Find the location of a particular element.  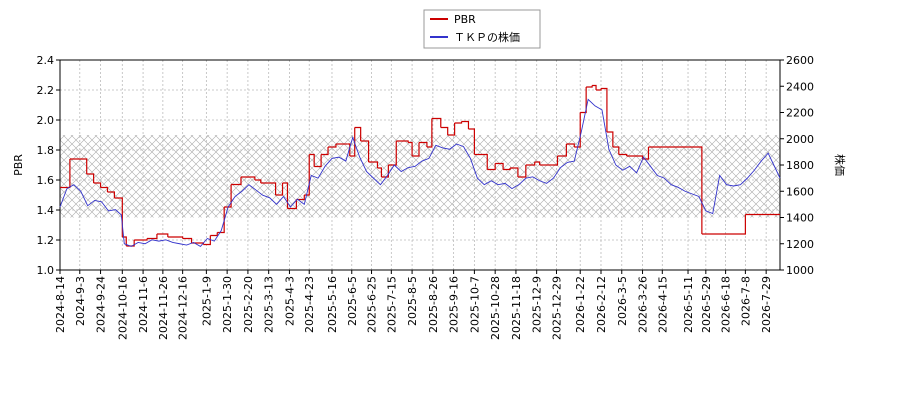

x-tick-label: 2025-2-20 is located at coordinates (248, 304).